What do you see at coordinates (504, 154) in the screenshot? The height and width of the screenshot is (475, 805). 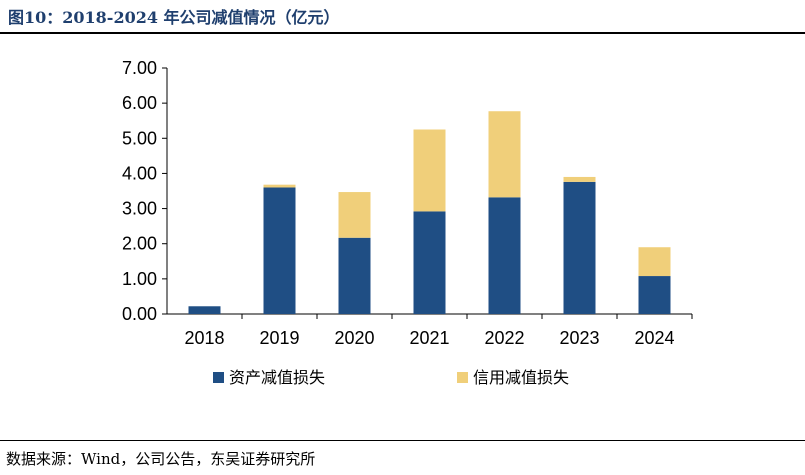 I see `bar-credit-2022` at bounding box center [504, 154].